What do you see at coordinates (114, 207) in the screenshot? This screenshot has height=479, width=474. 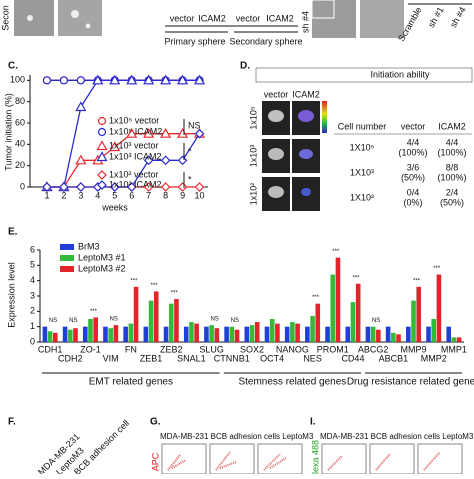 I see `x-axis-label: weeks` at bounding box center [114, 207].